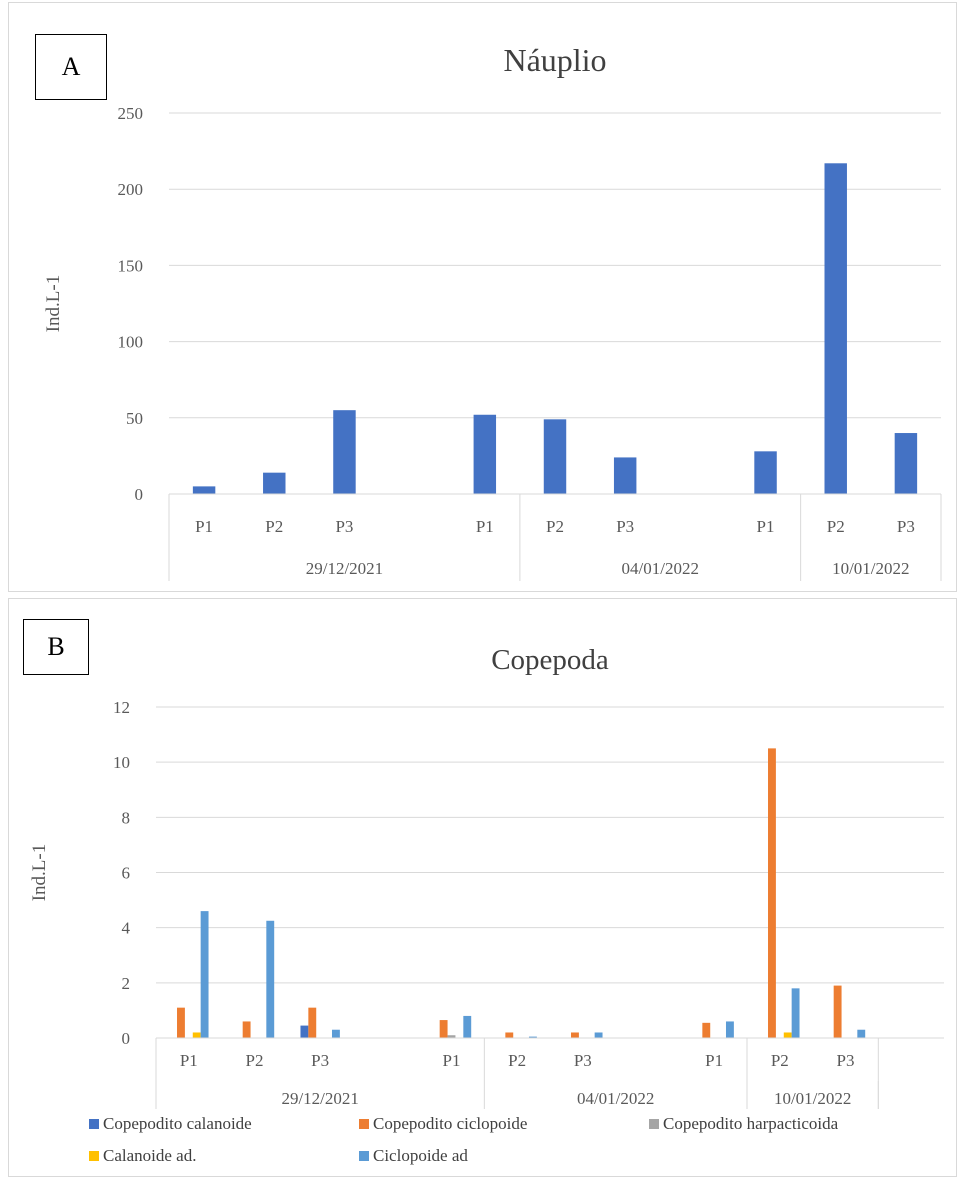 This screenshot has width=959, height=1179. I want to click on chart-b-y-tick-label: 0, so click(126, 1038).